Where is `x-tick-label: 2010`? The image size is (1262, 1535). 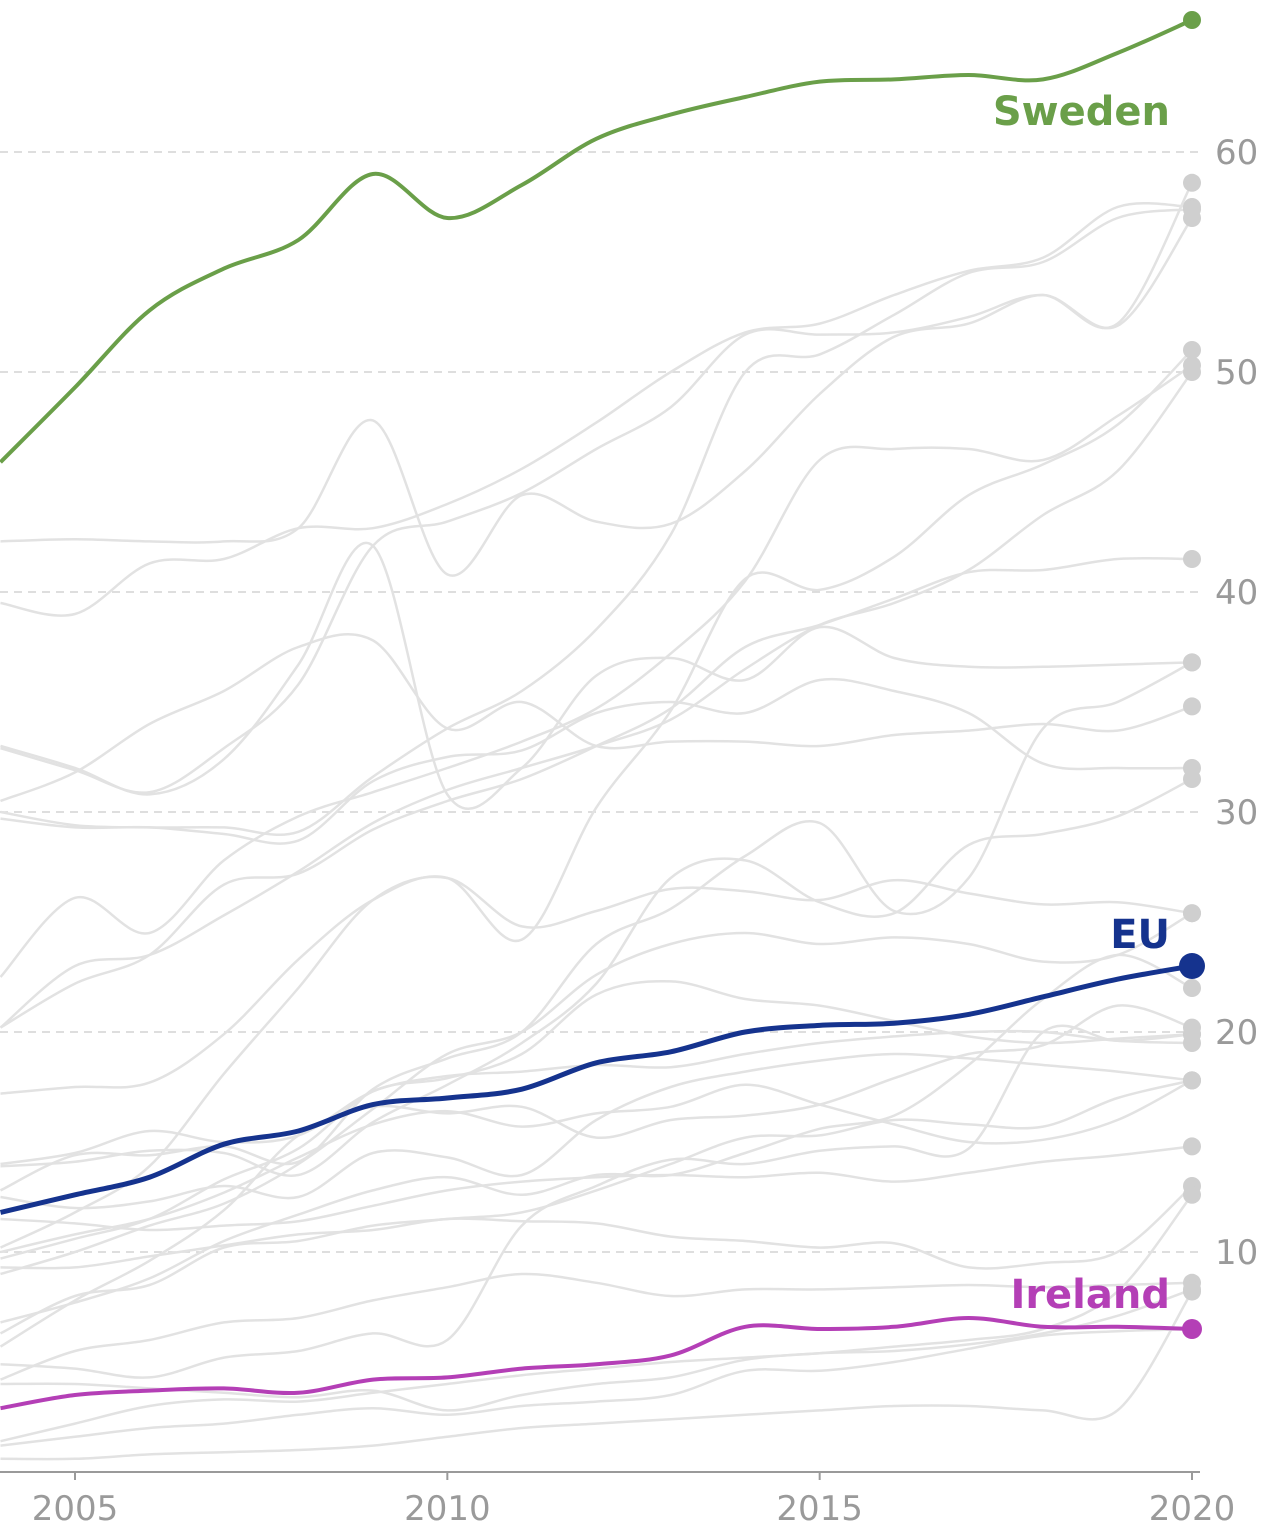 x-tick-label: 2010 is located at coordinates (447, 1509).